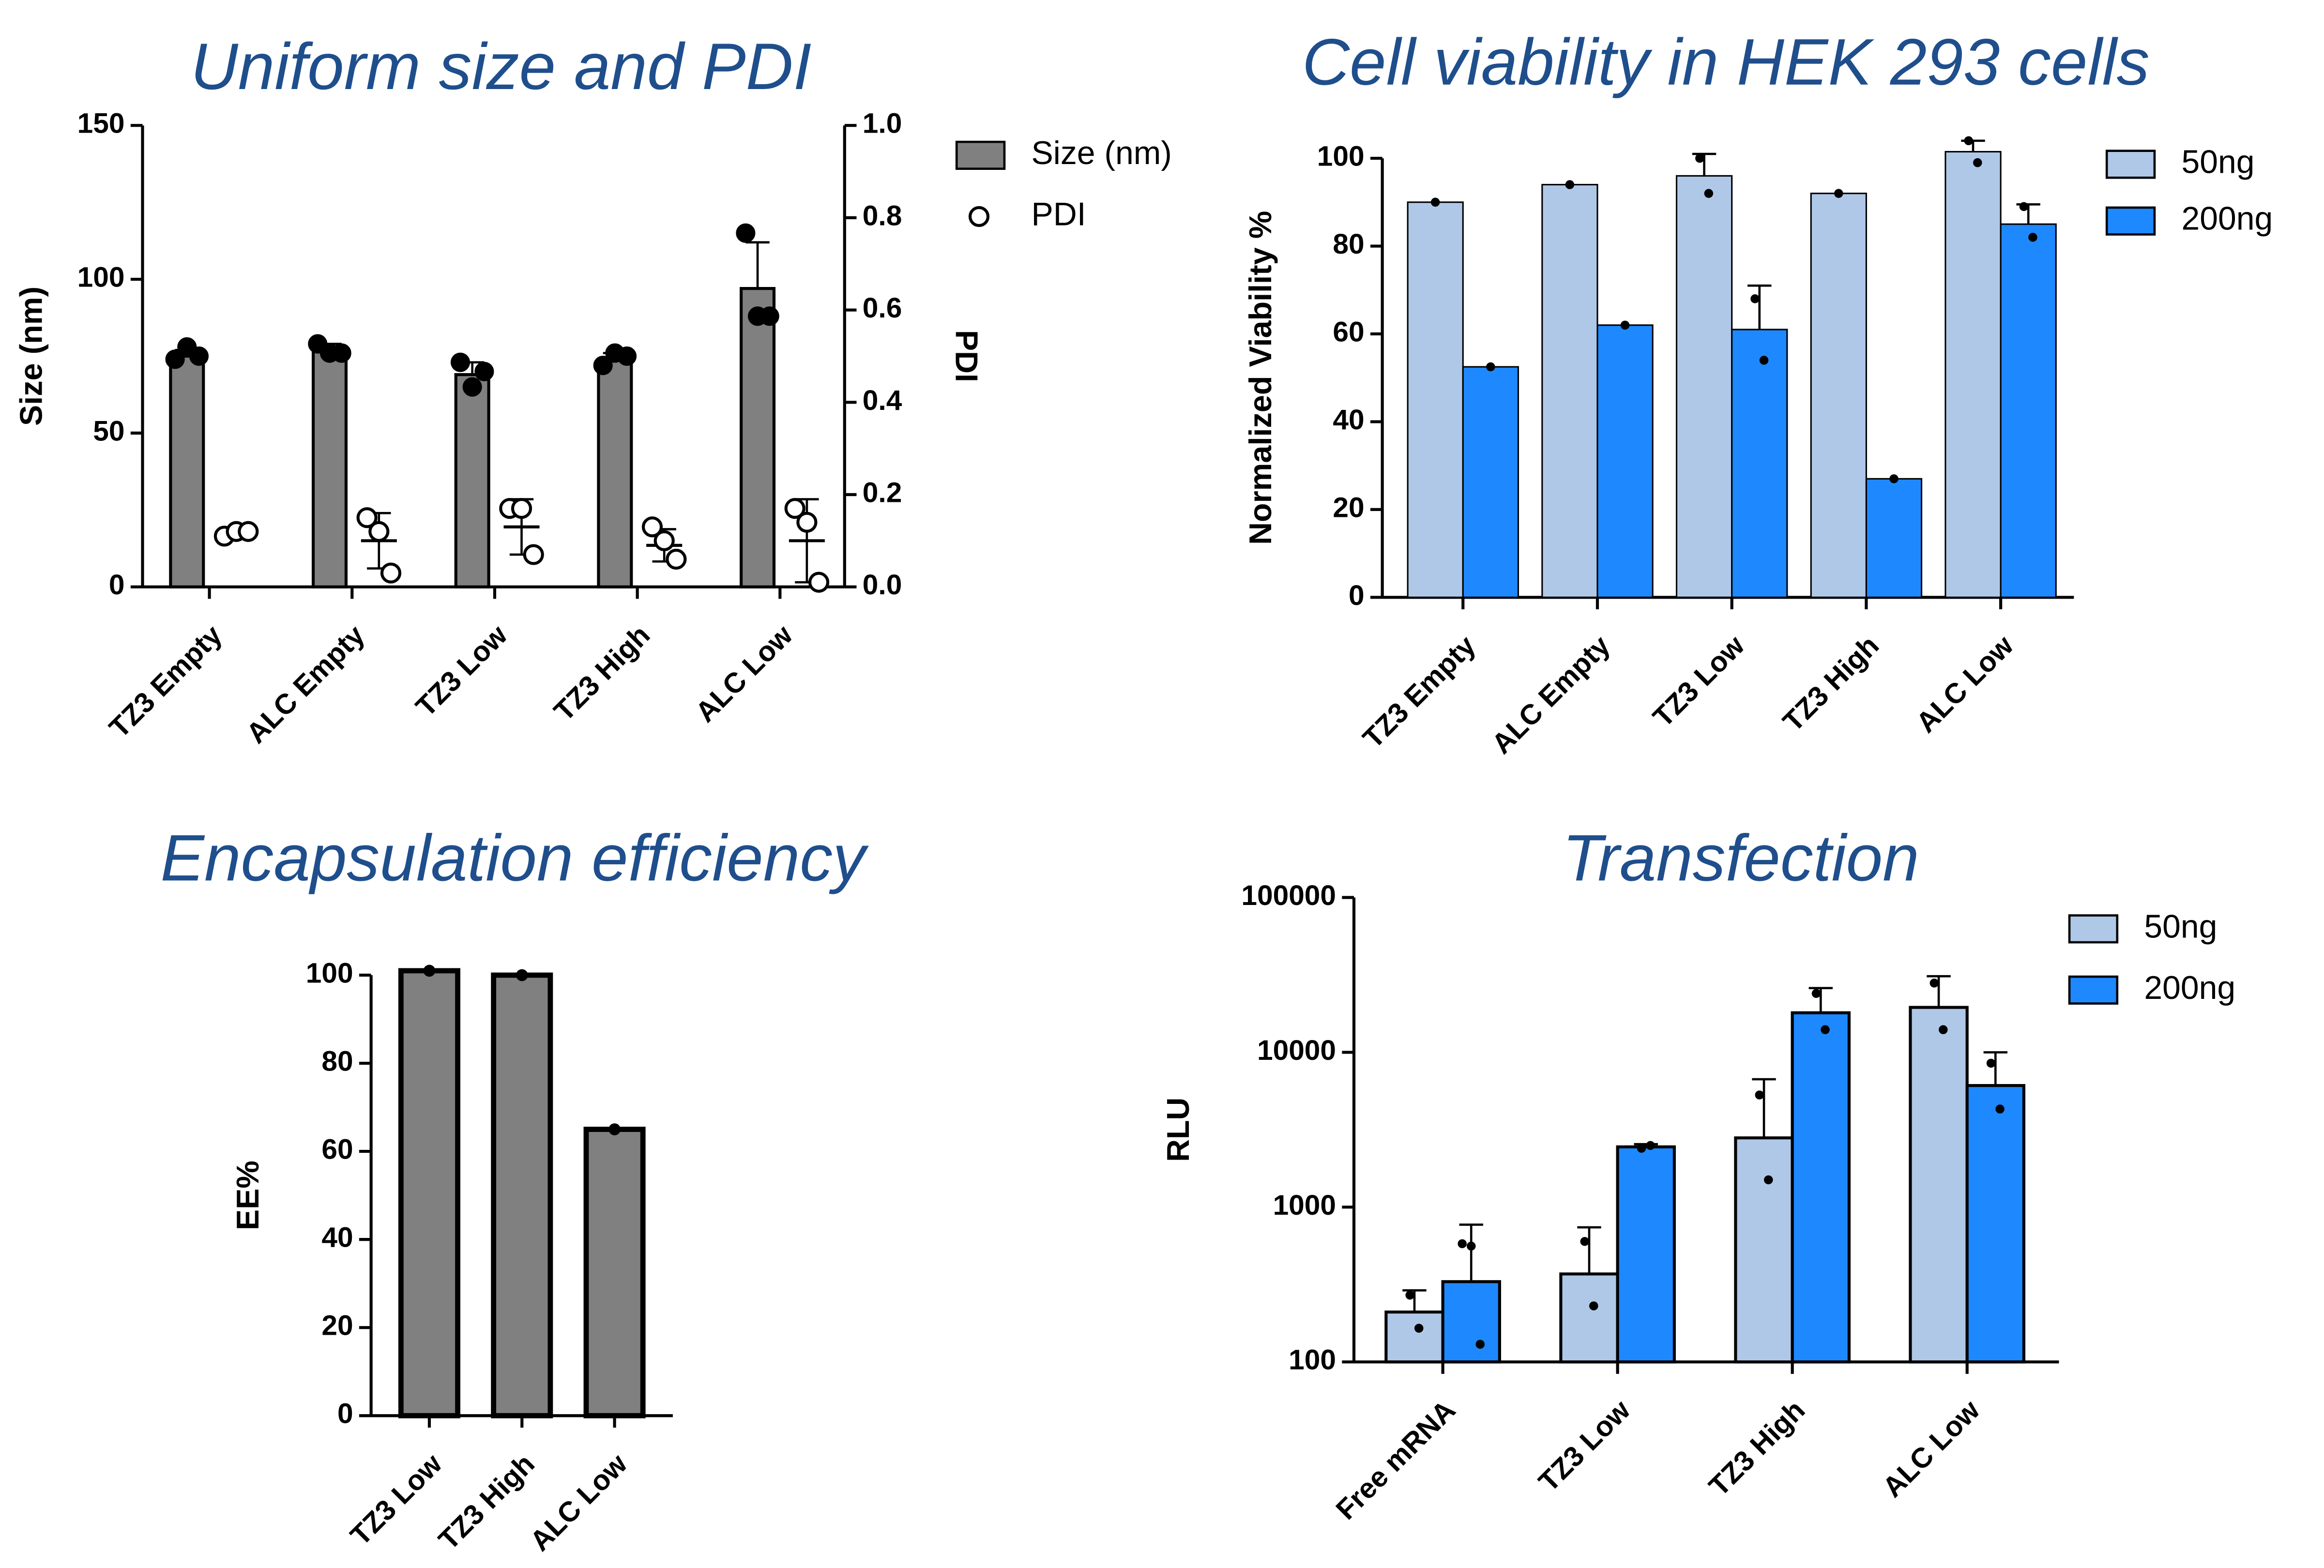 The width and height of the screenshot is (2324, 1568). What do you see at coordinates (882, 585) in the screenshot?
I see `y2-tick-label: 0.0` at bounding box center [882, 585].